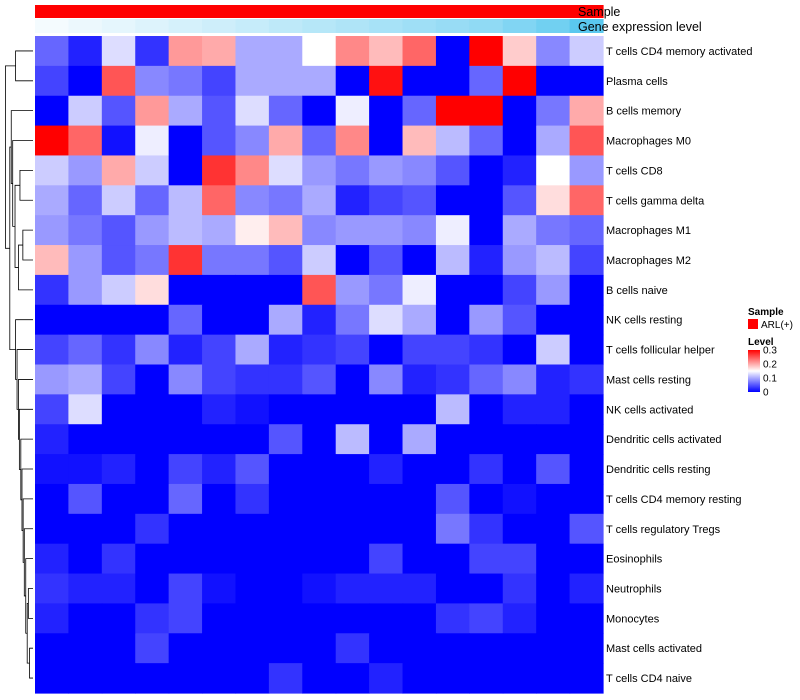  I want to click on legend-sample-swatch, so click(753, 324).